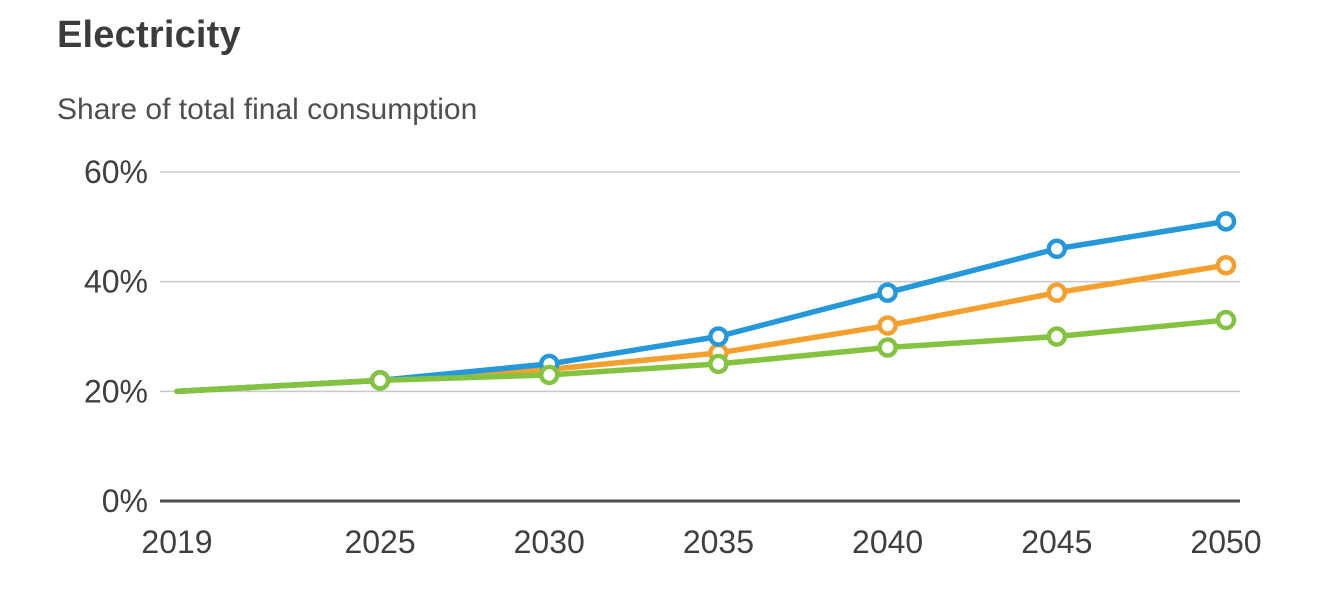 Image resolution: width=1328 pixels, height=610 pixels. Describe the element at coordinates (887, 542) in the screenshot. I see `x-tick-label-2040: 2040` at that location.